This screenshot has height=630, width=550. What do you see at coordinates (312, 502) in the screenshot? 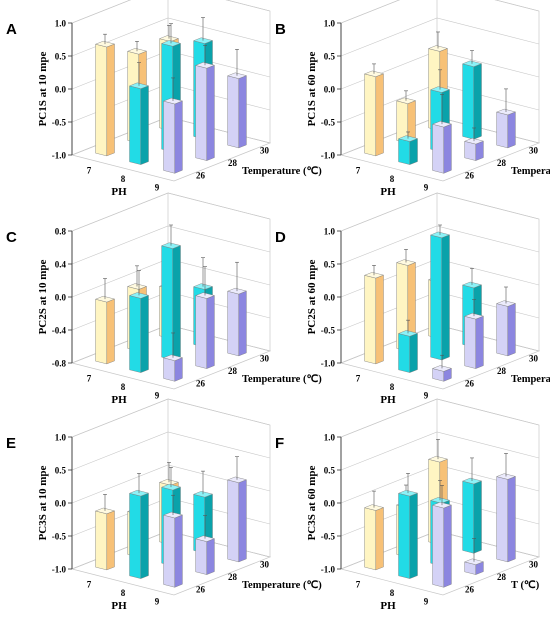
I see `y-axis-label: PC3S at 60 mpe` at bounding box center [312, 502].